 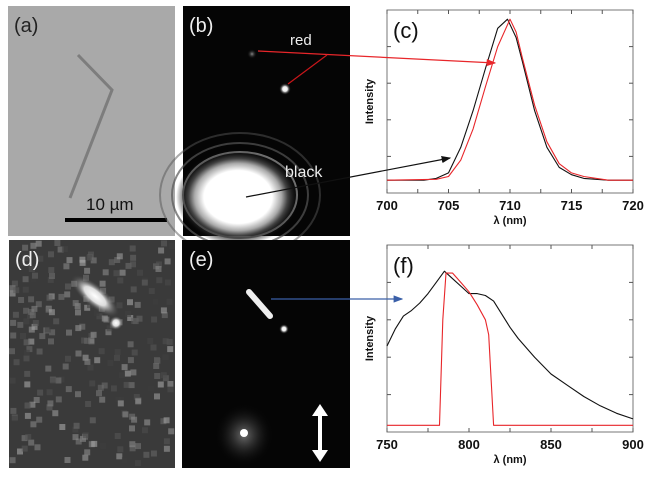 I want to click on x-tick-label: 850, so click(x=551, y=444).